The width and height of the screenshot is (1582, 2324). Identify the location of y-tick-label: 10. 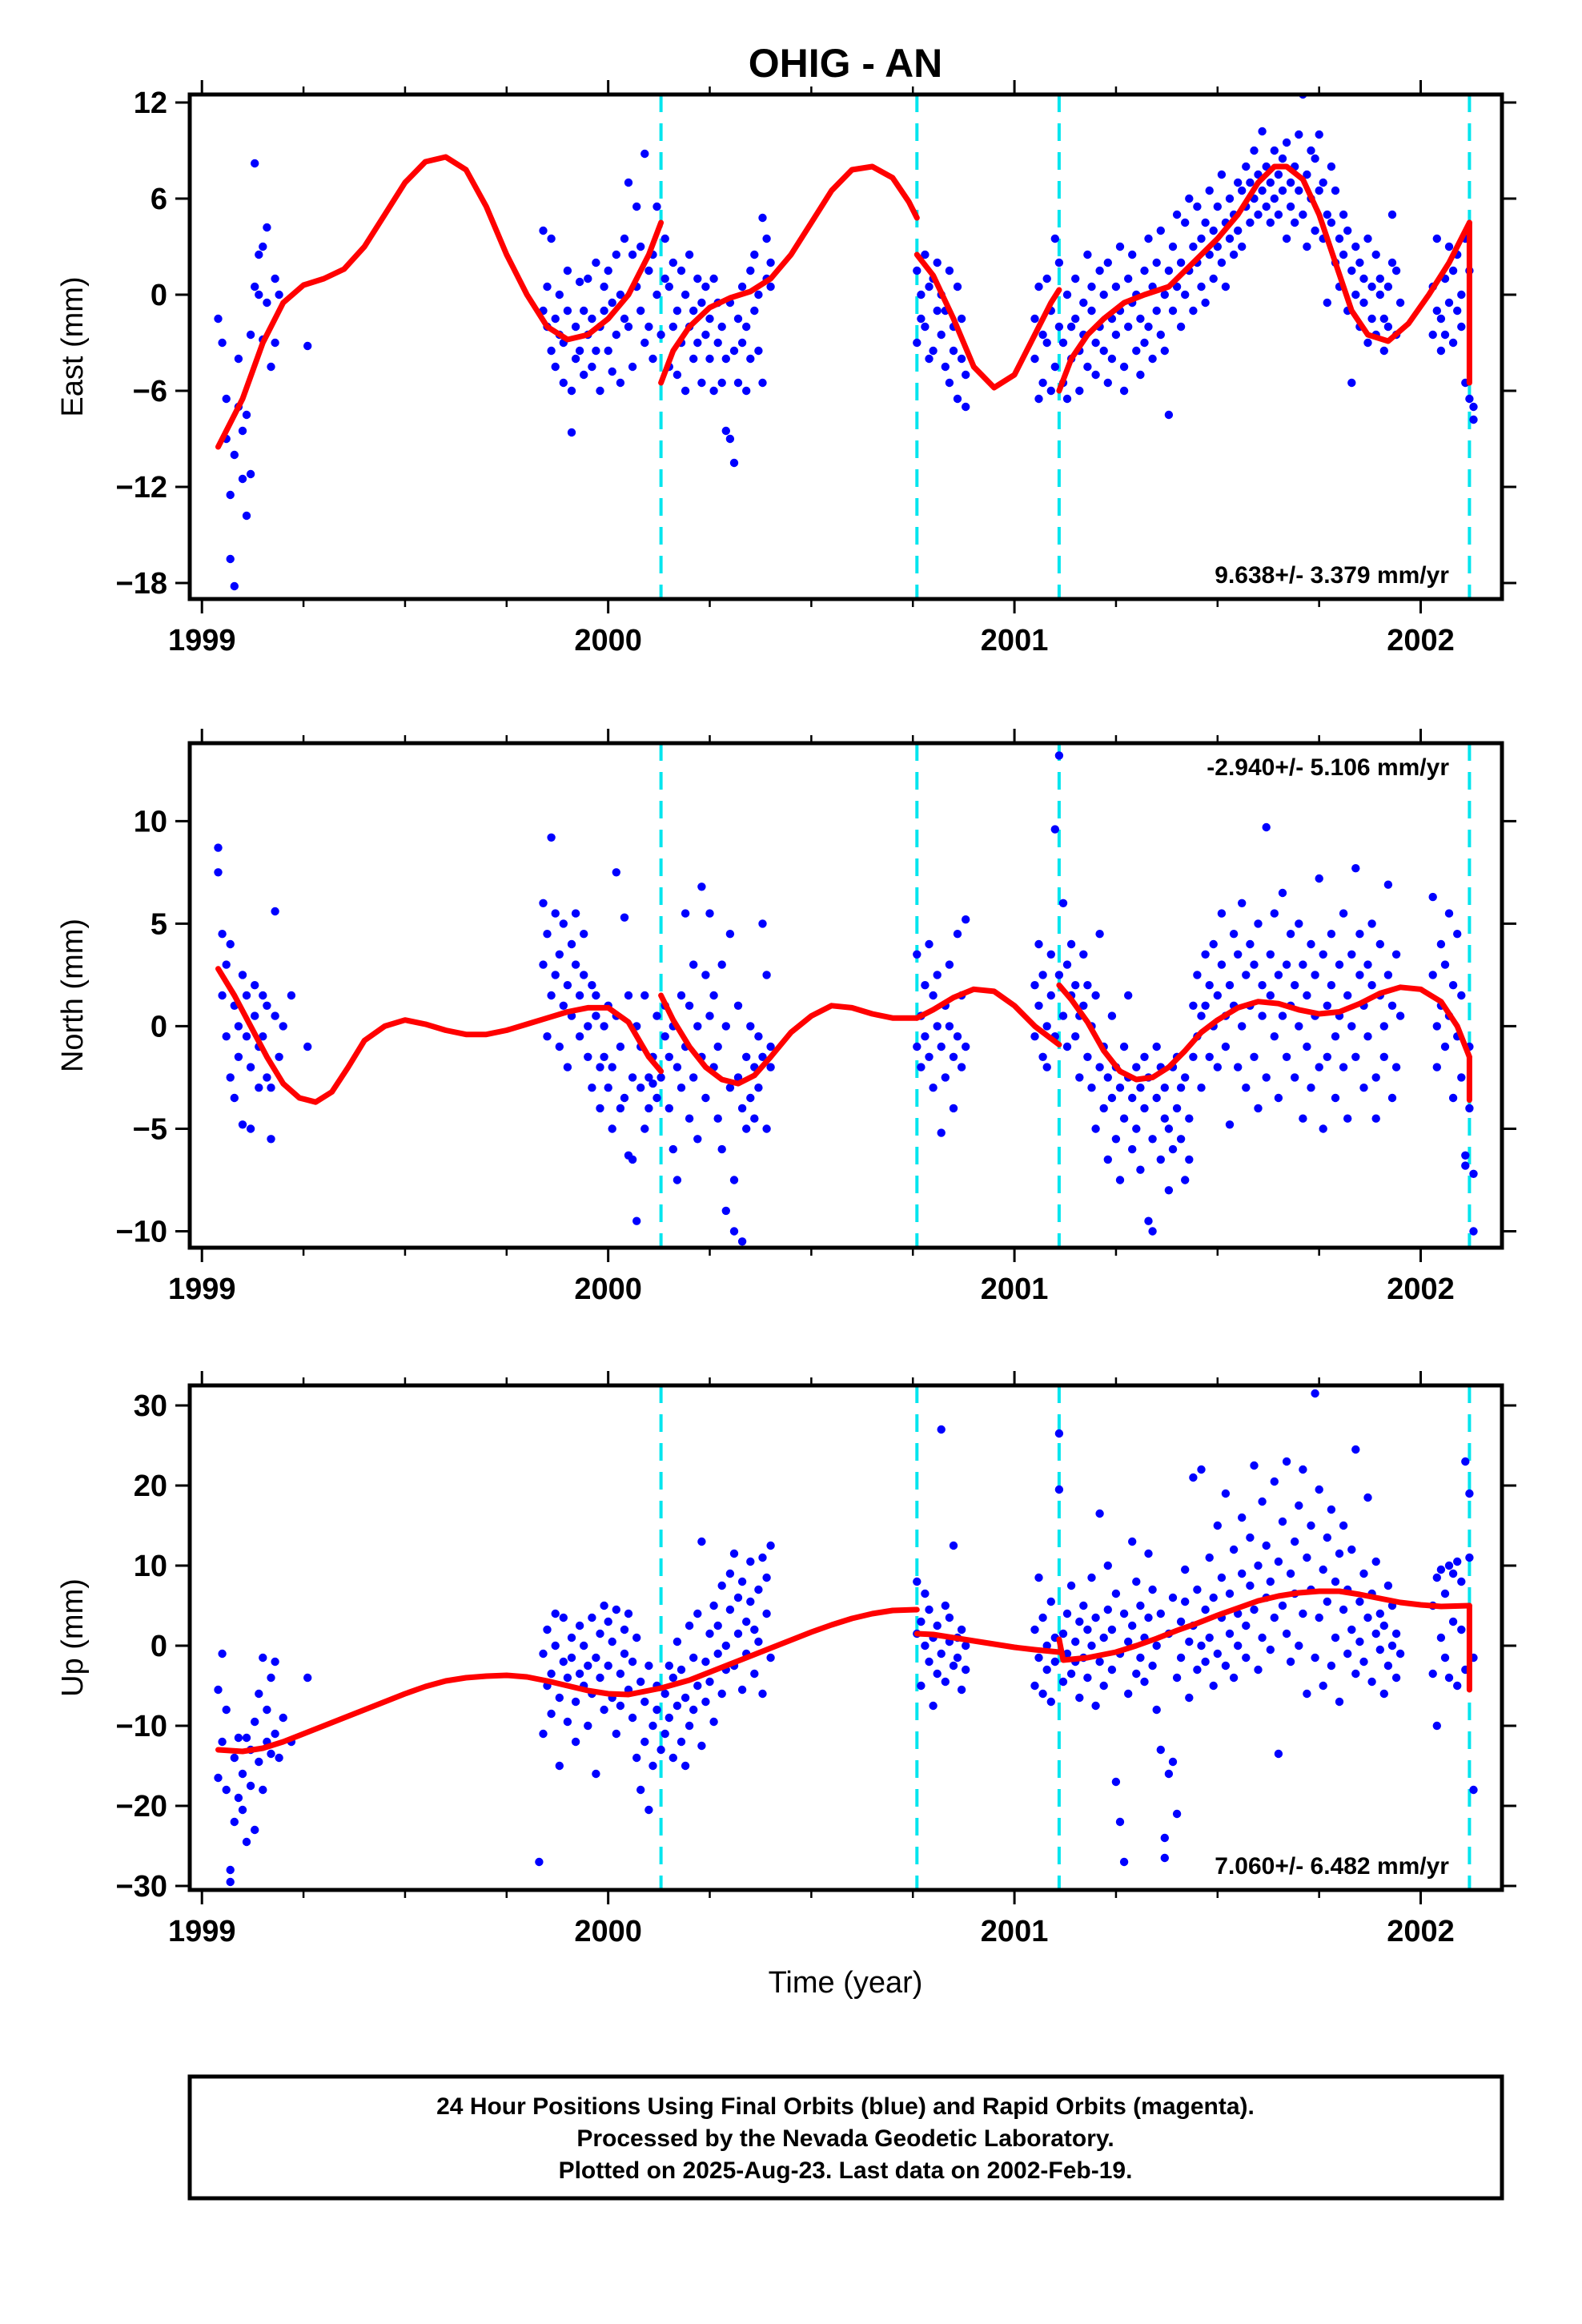
(151, 1566).